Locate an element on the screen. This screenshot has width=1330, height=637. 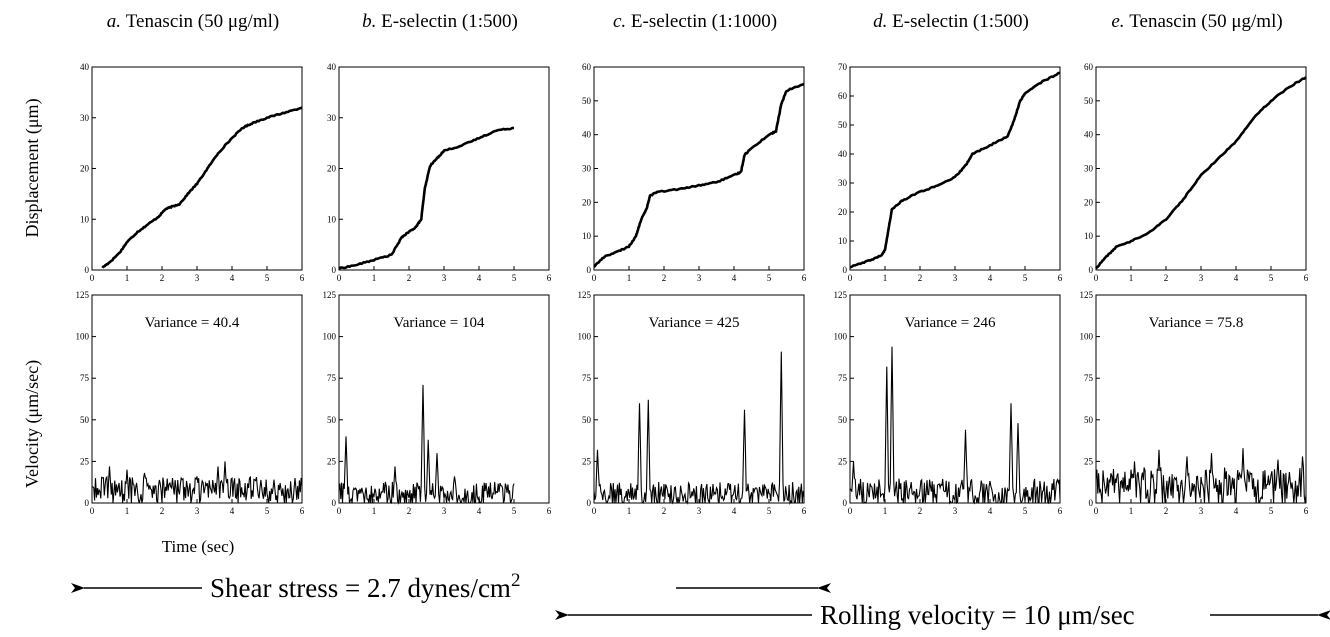
rolling-velocity-annotation: Rolling velocity = 10 μm/sec is located at coordinates (942, 615).